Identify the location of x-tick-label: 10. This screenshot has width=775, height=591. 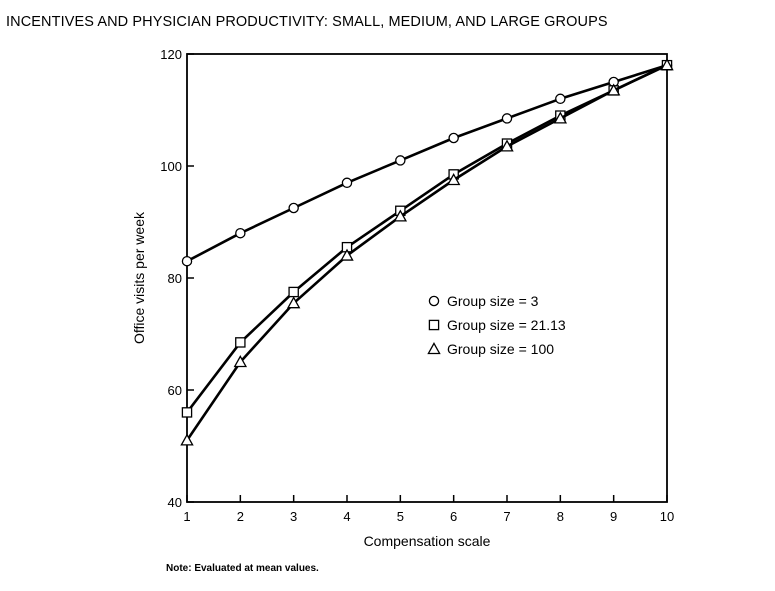
(667, 516).